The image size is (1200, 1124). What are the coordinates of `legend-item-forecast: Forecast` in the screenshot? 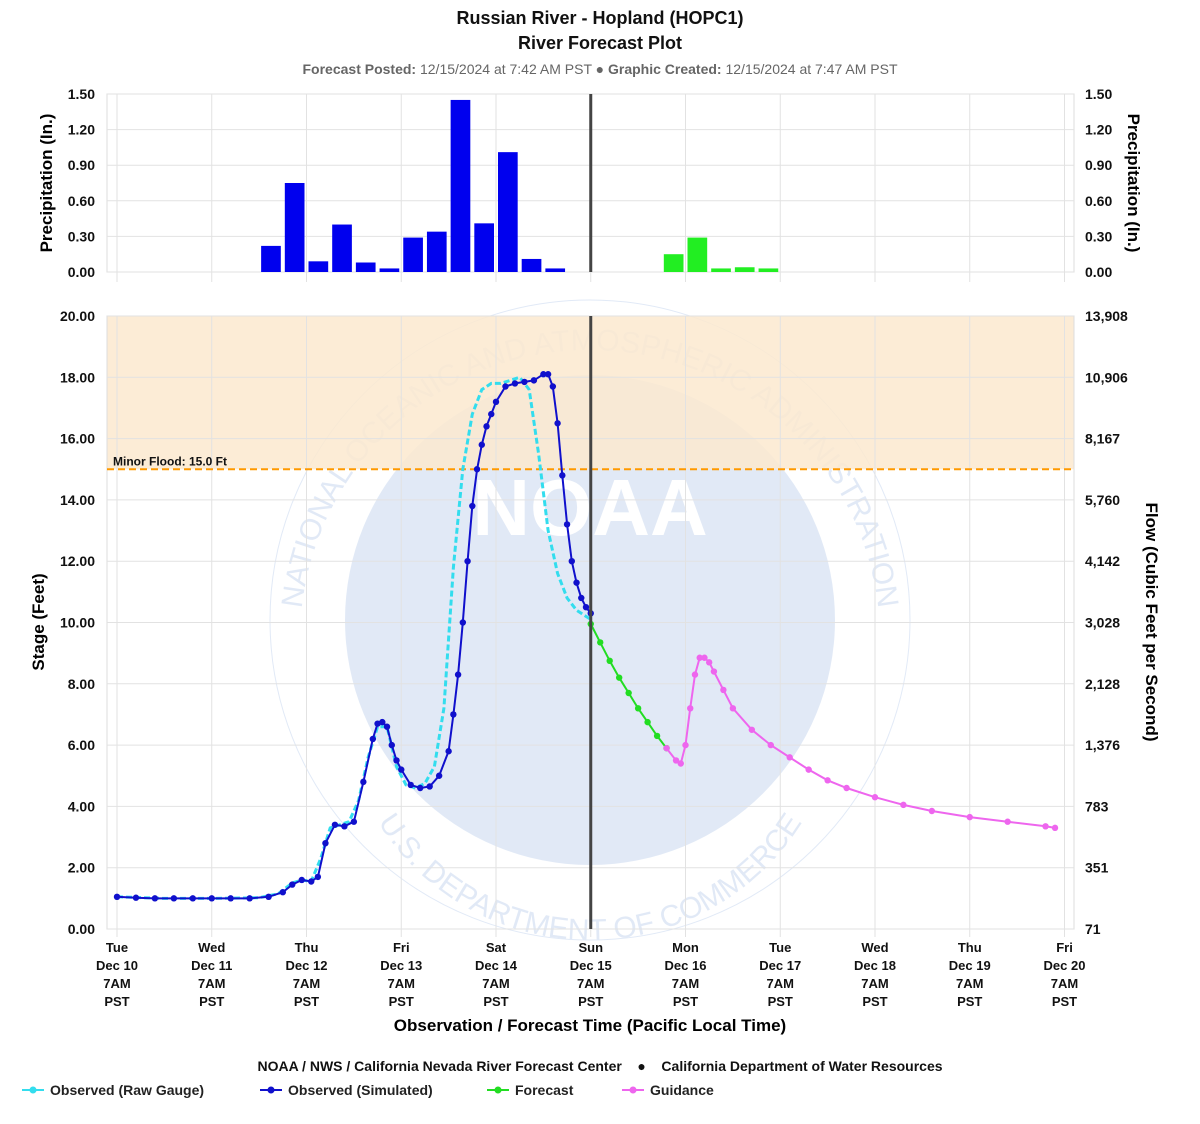 It's located at (530, 1090).